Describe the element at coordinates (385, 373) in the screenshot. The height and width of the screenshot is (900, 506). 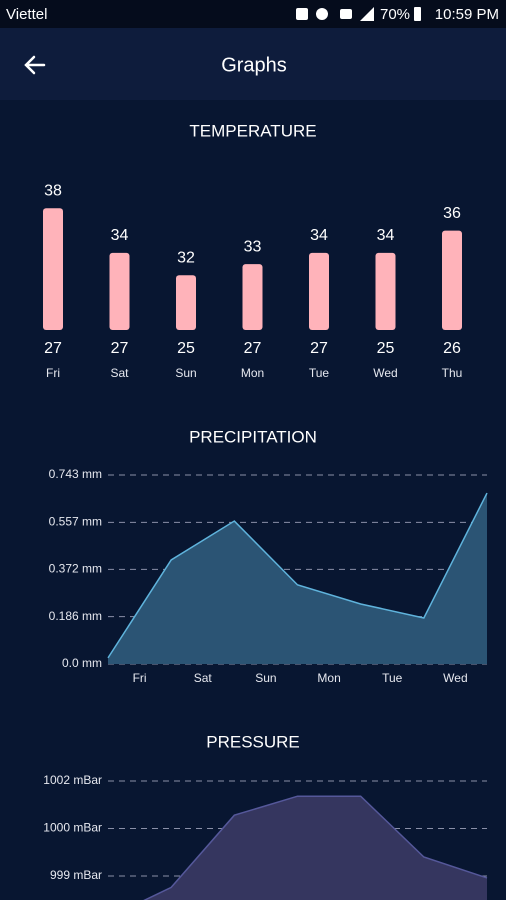
I see `day-label: Wed` at that location.